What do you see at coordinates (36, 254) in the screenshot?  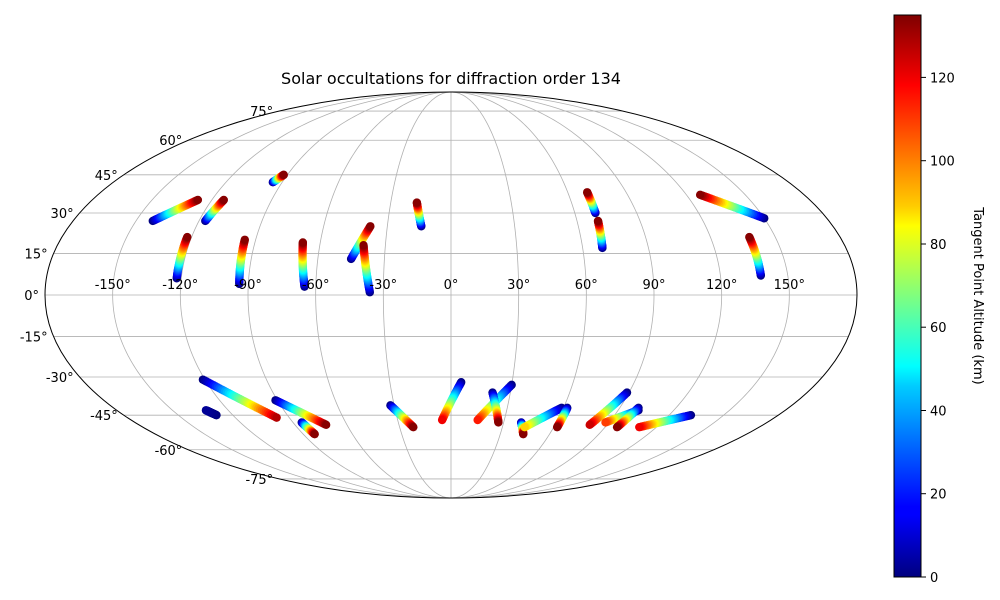 I see `latitude-tick-label: 15°` at bounding box center [36, 254].